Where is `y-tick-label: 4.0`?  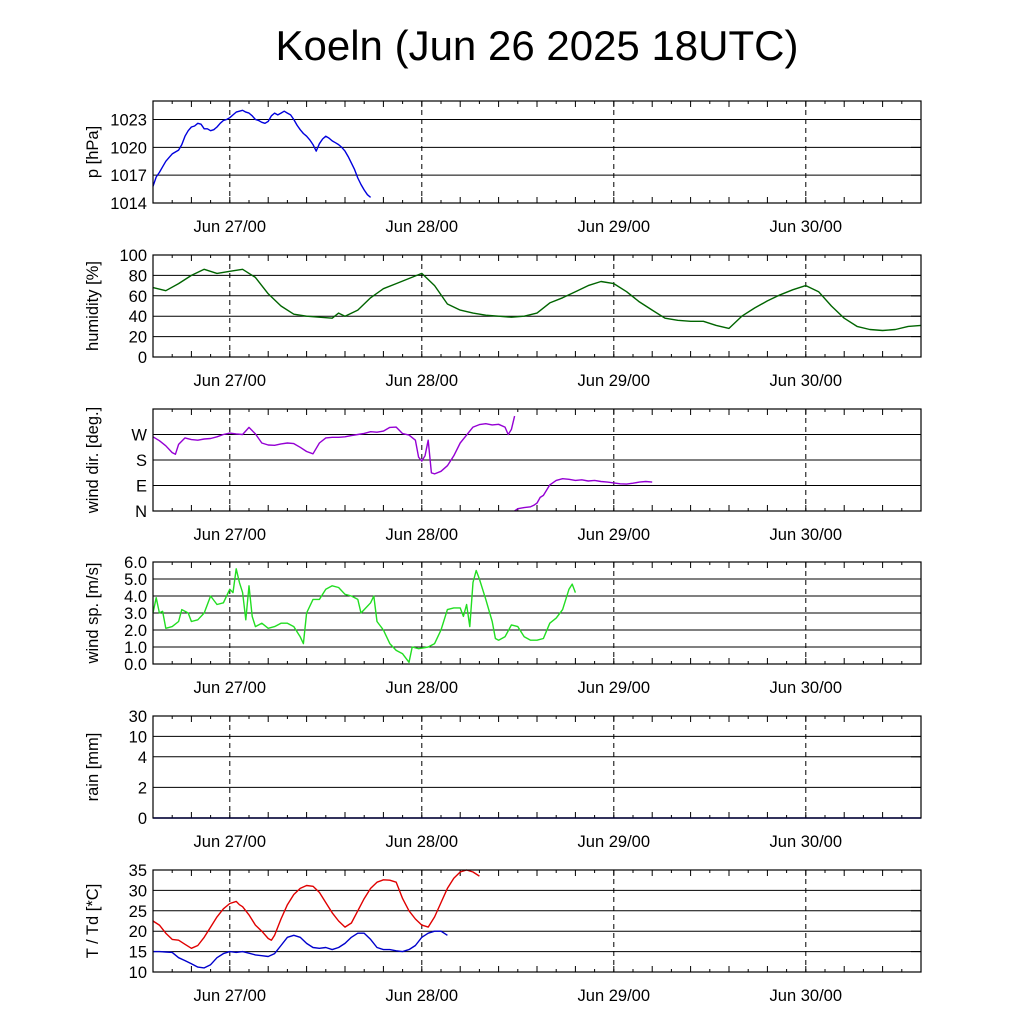 y-tick-label: 4.0 is located at coordinates (135, 597).